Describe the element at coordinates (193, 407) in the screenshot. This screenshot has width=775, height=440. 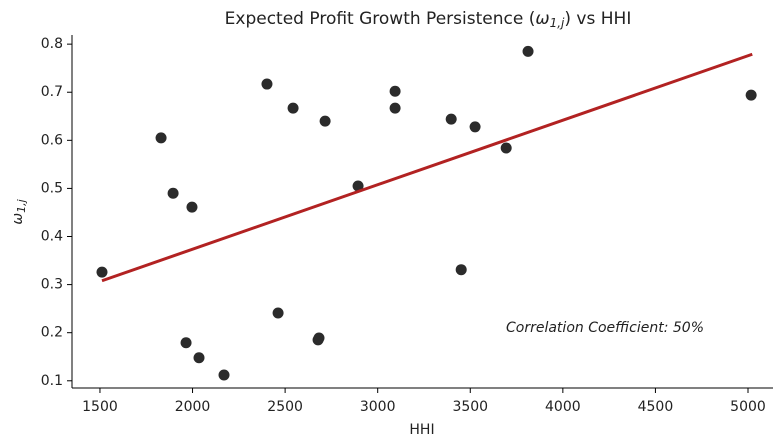
I see `x-tick-label: 2000` at that location.